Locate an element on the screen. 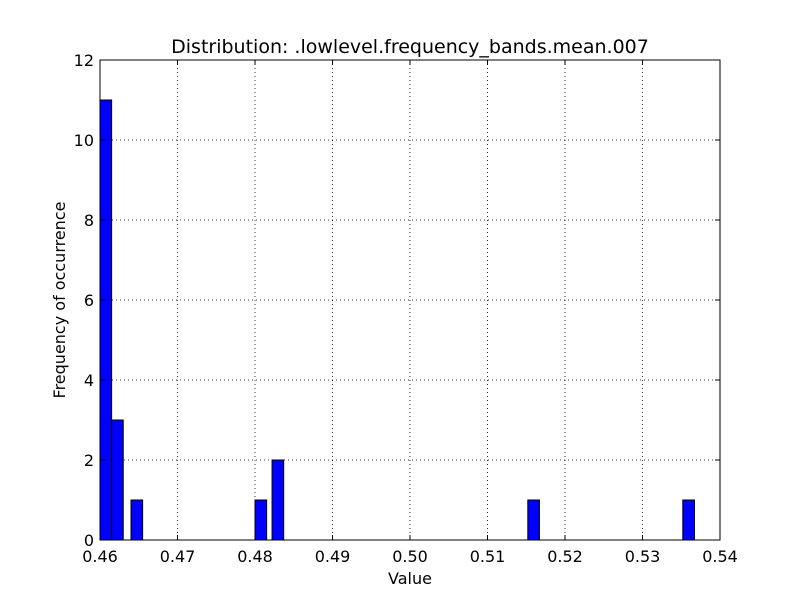 Image resolution: width=800 pixels, height=600 pixels. x-tick-label: 0.52 is located at coordinates (565, 556).